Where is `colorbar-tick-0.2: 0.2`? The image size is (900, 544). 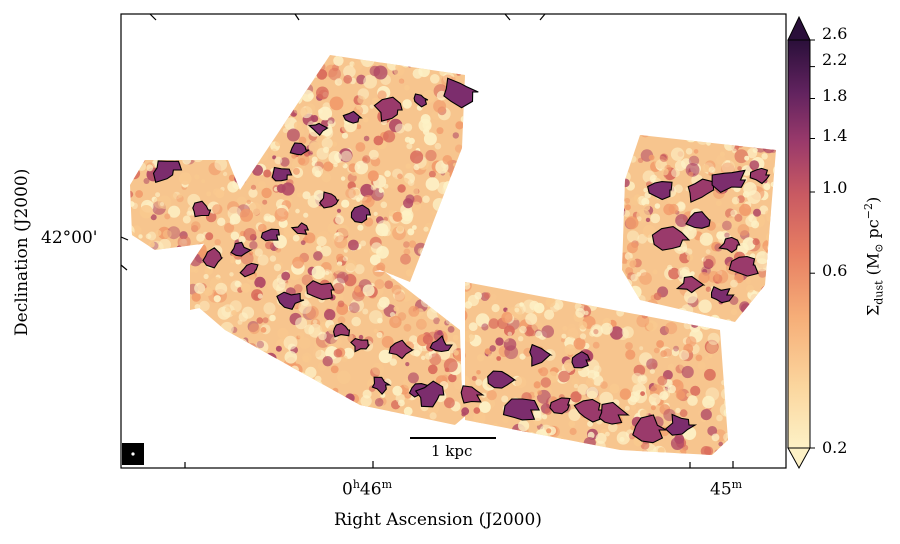 colorbar-tick-0.2: 0.2 is located at coordinates (835, 447).